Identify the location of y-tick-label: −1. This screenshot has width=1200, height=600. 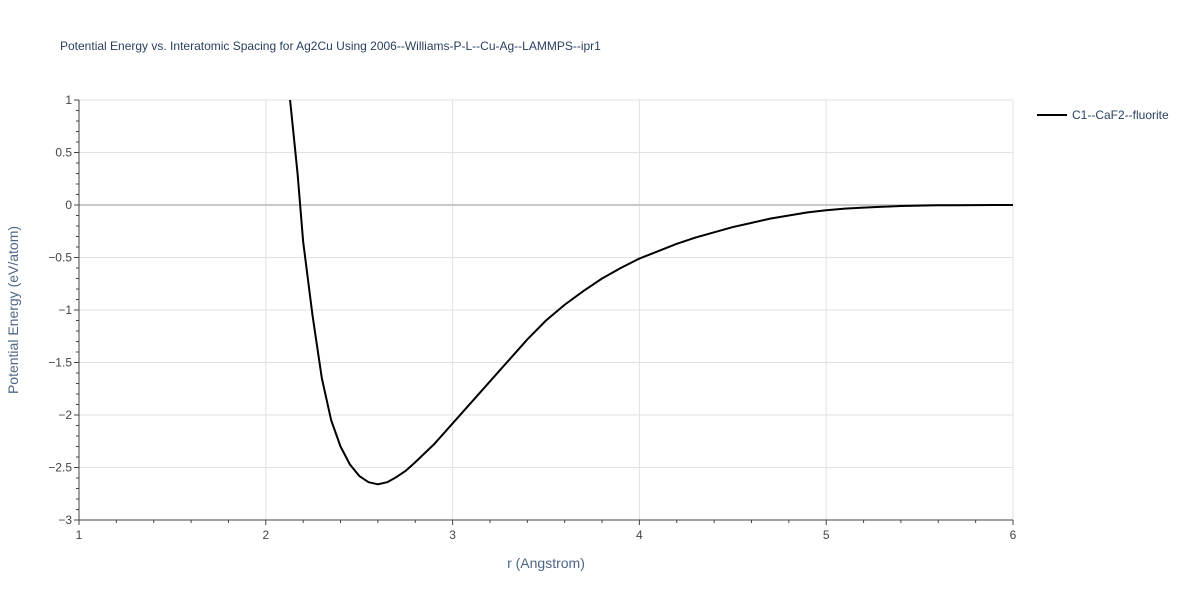
(65, 310).